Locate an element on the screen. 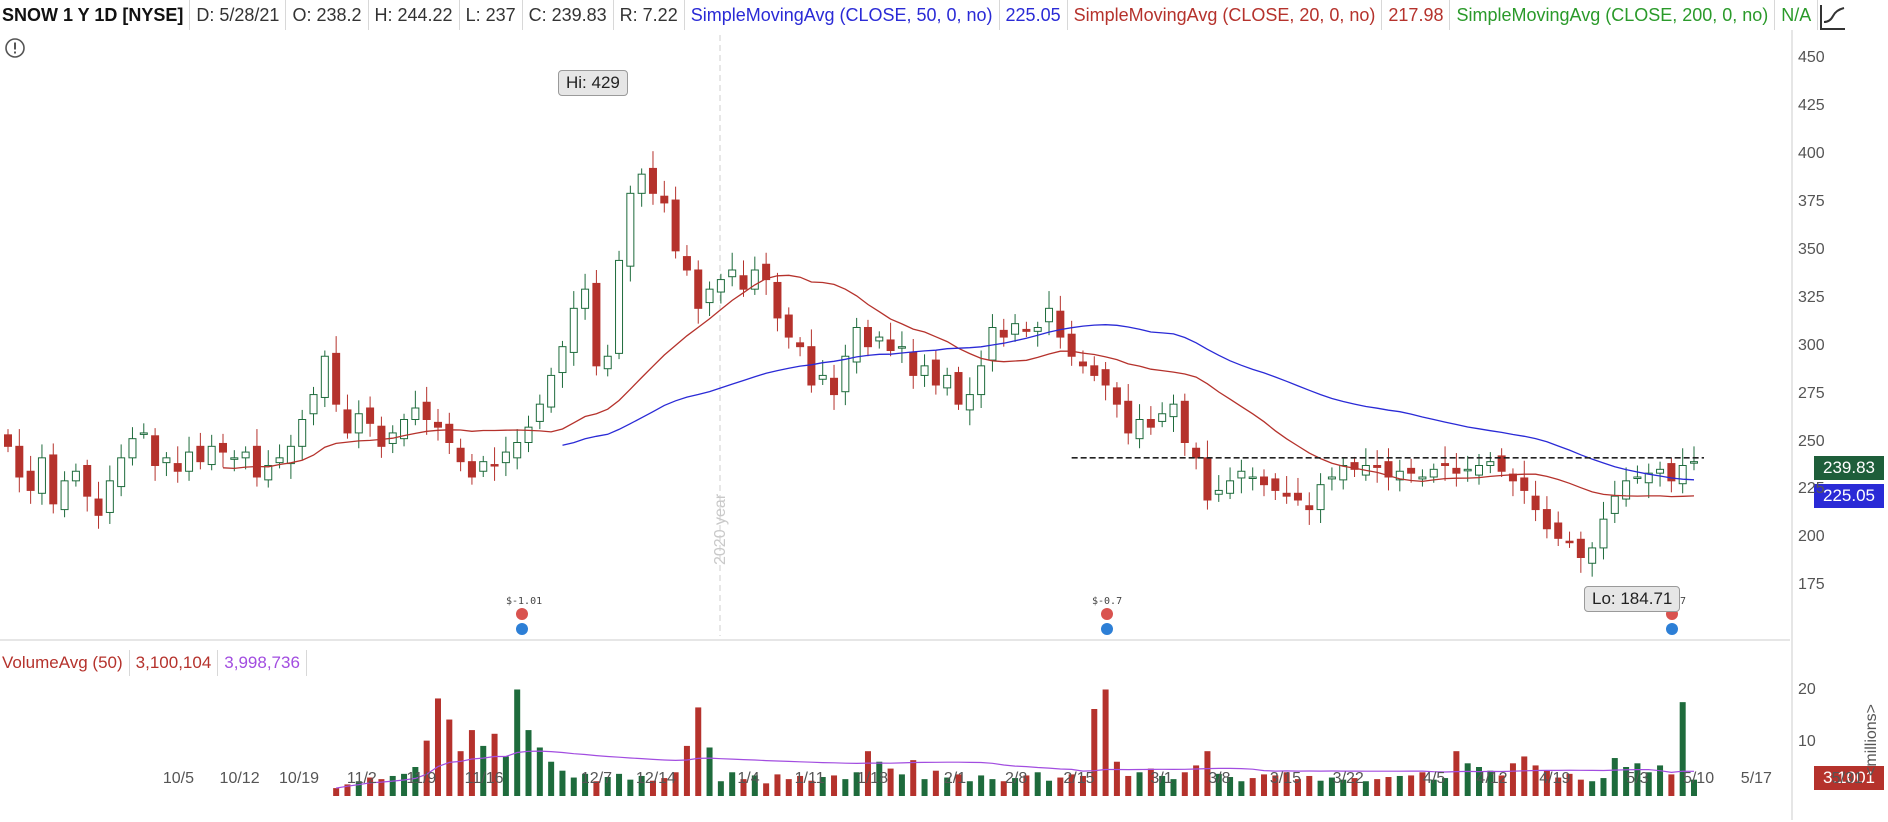 The height and width of the screenshot is (822, 1888). sma50-label: SimpleMovingAvg (CLOSE, 50, 0, no) is located at coordinates (842, 15).